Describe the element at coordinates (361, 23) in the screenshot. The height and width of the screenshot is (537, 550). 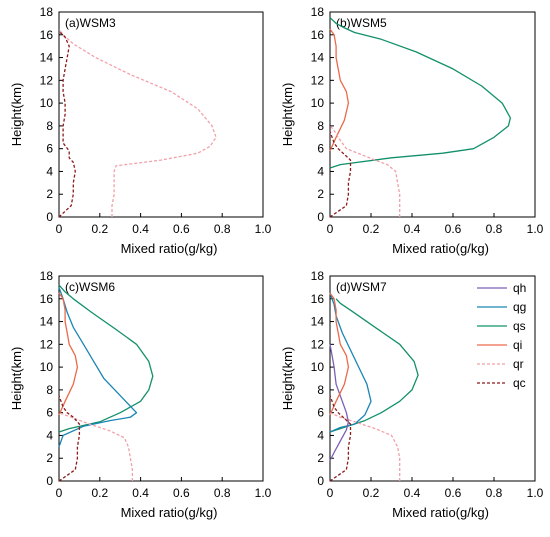
I see `panel-label: (b)WSM5` at that location.